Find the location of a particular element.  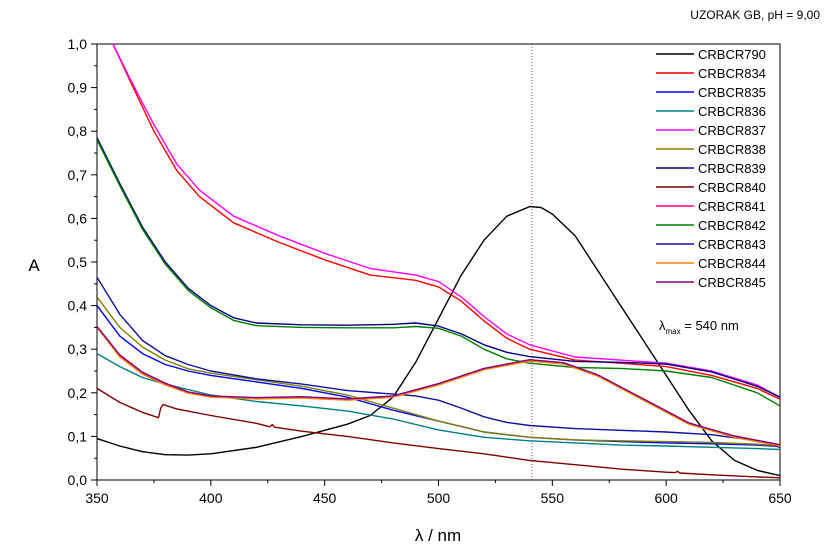

x-tick-label: 500 is located at coordinates (439, 498).